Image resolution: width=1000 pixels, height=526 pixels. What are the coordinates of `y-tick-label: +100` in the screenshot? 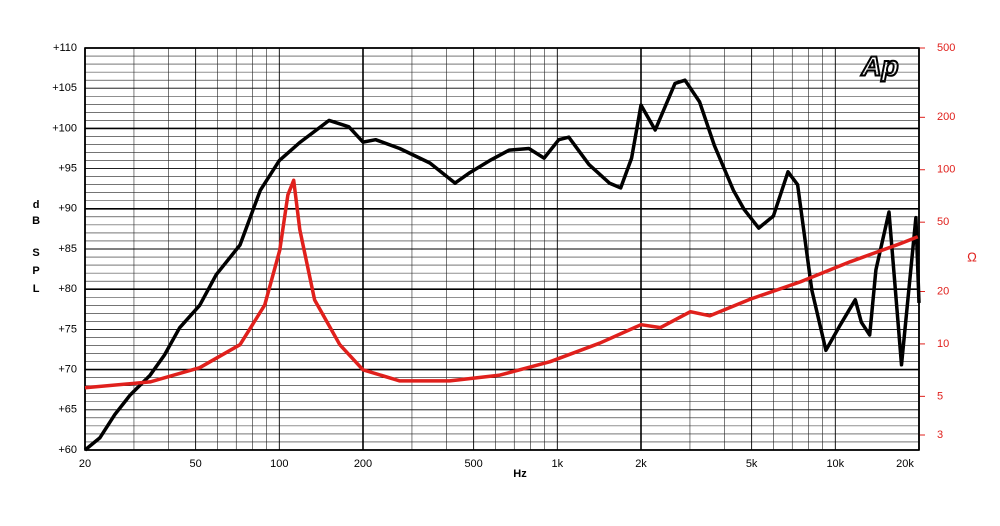 It's located at (64, 128).